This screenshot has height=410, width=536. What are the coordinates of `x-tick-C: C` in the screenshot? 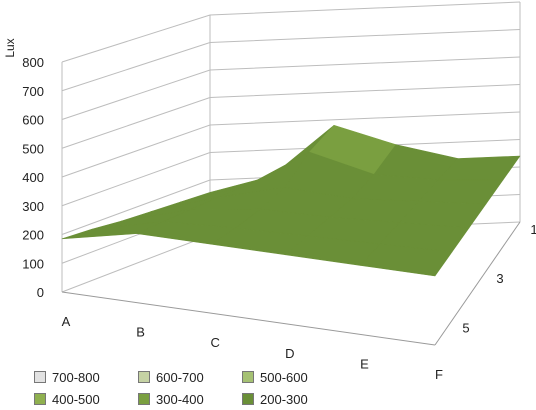 It's located at (215, 342).